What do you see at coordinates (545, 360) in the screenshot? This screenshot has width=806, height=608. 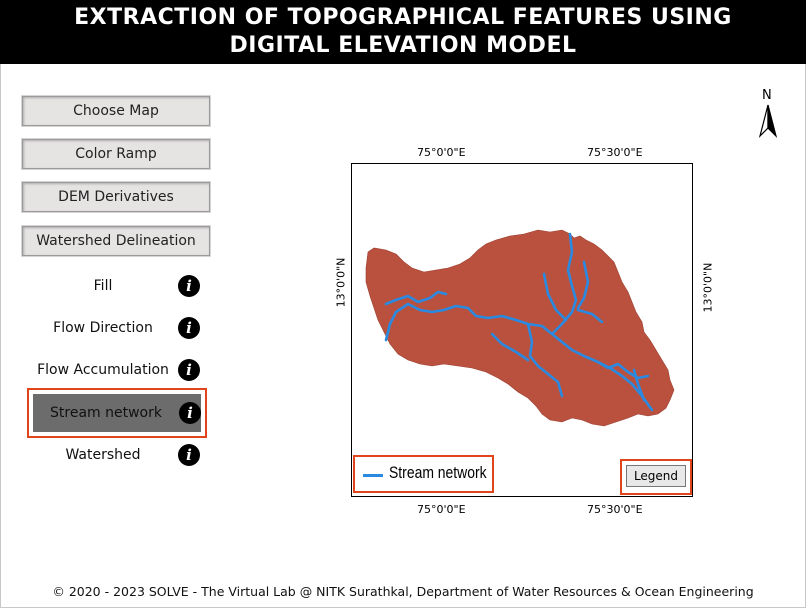 I see `stream-center-south` at bounding box center [545, 360].